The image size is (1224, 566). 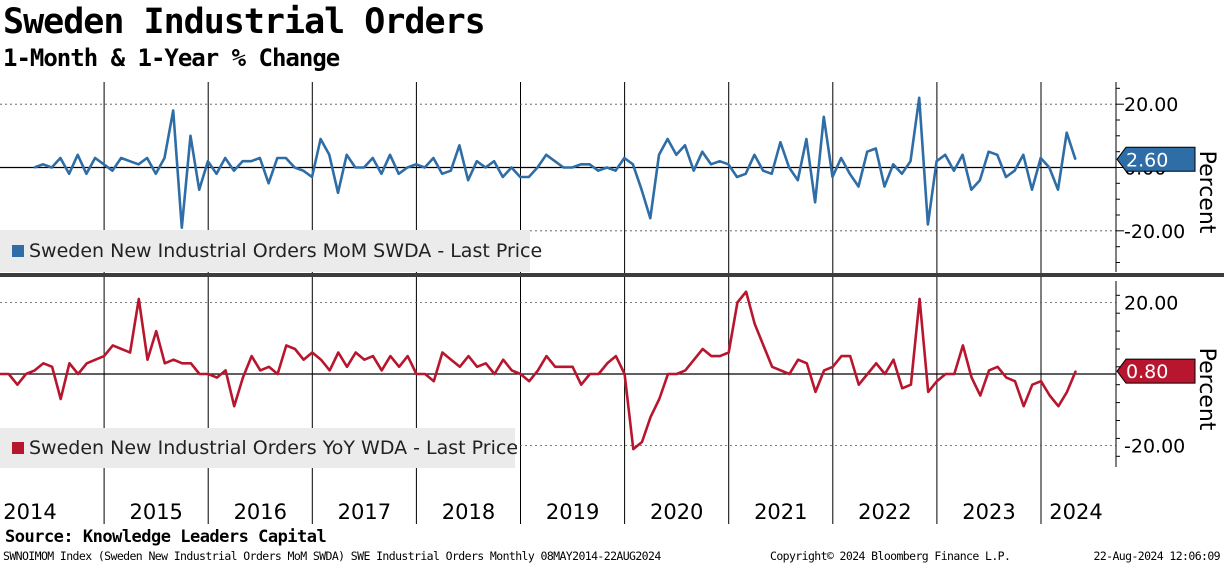 What do you see at coordinates (676, 512) in the screenshot?
I see `x-tick-label-2020: 2020` at bounding box center [676, 512].